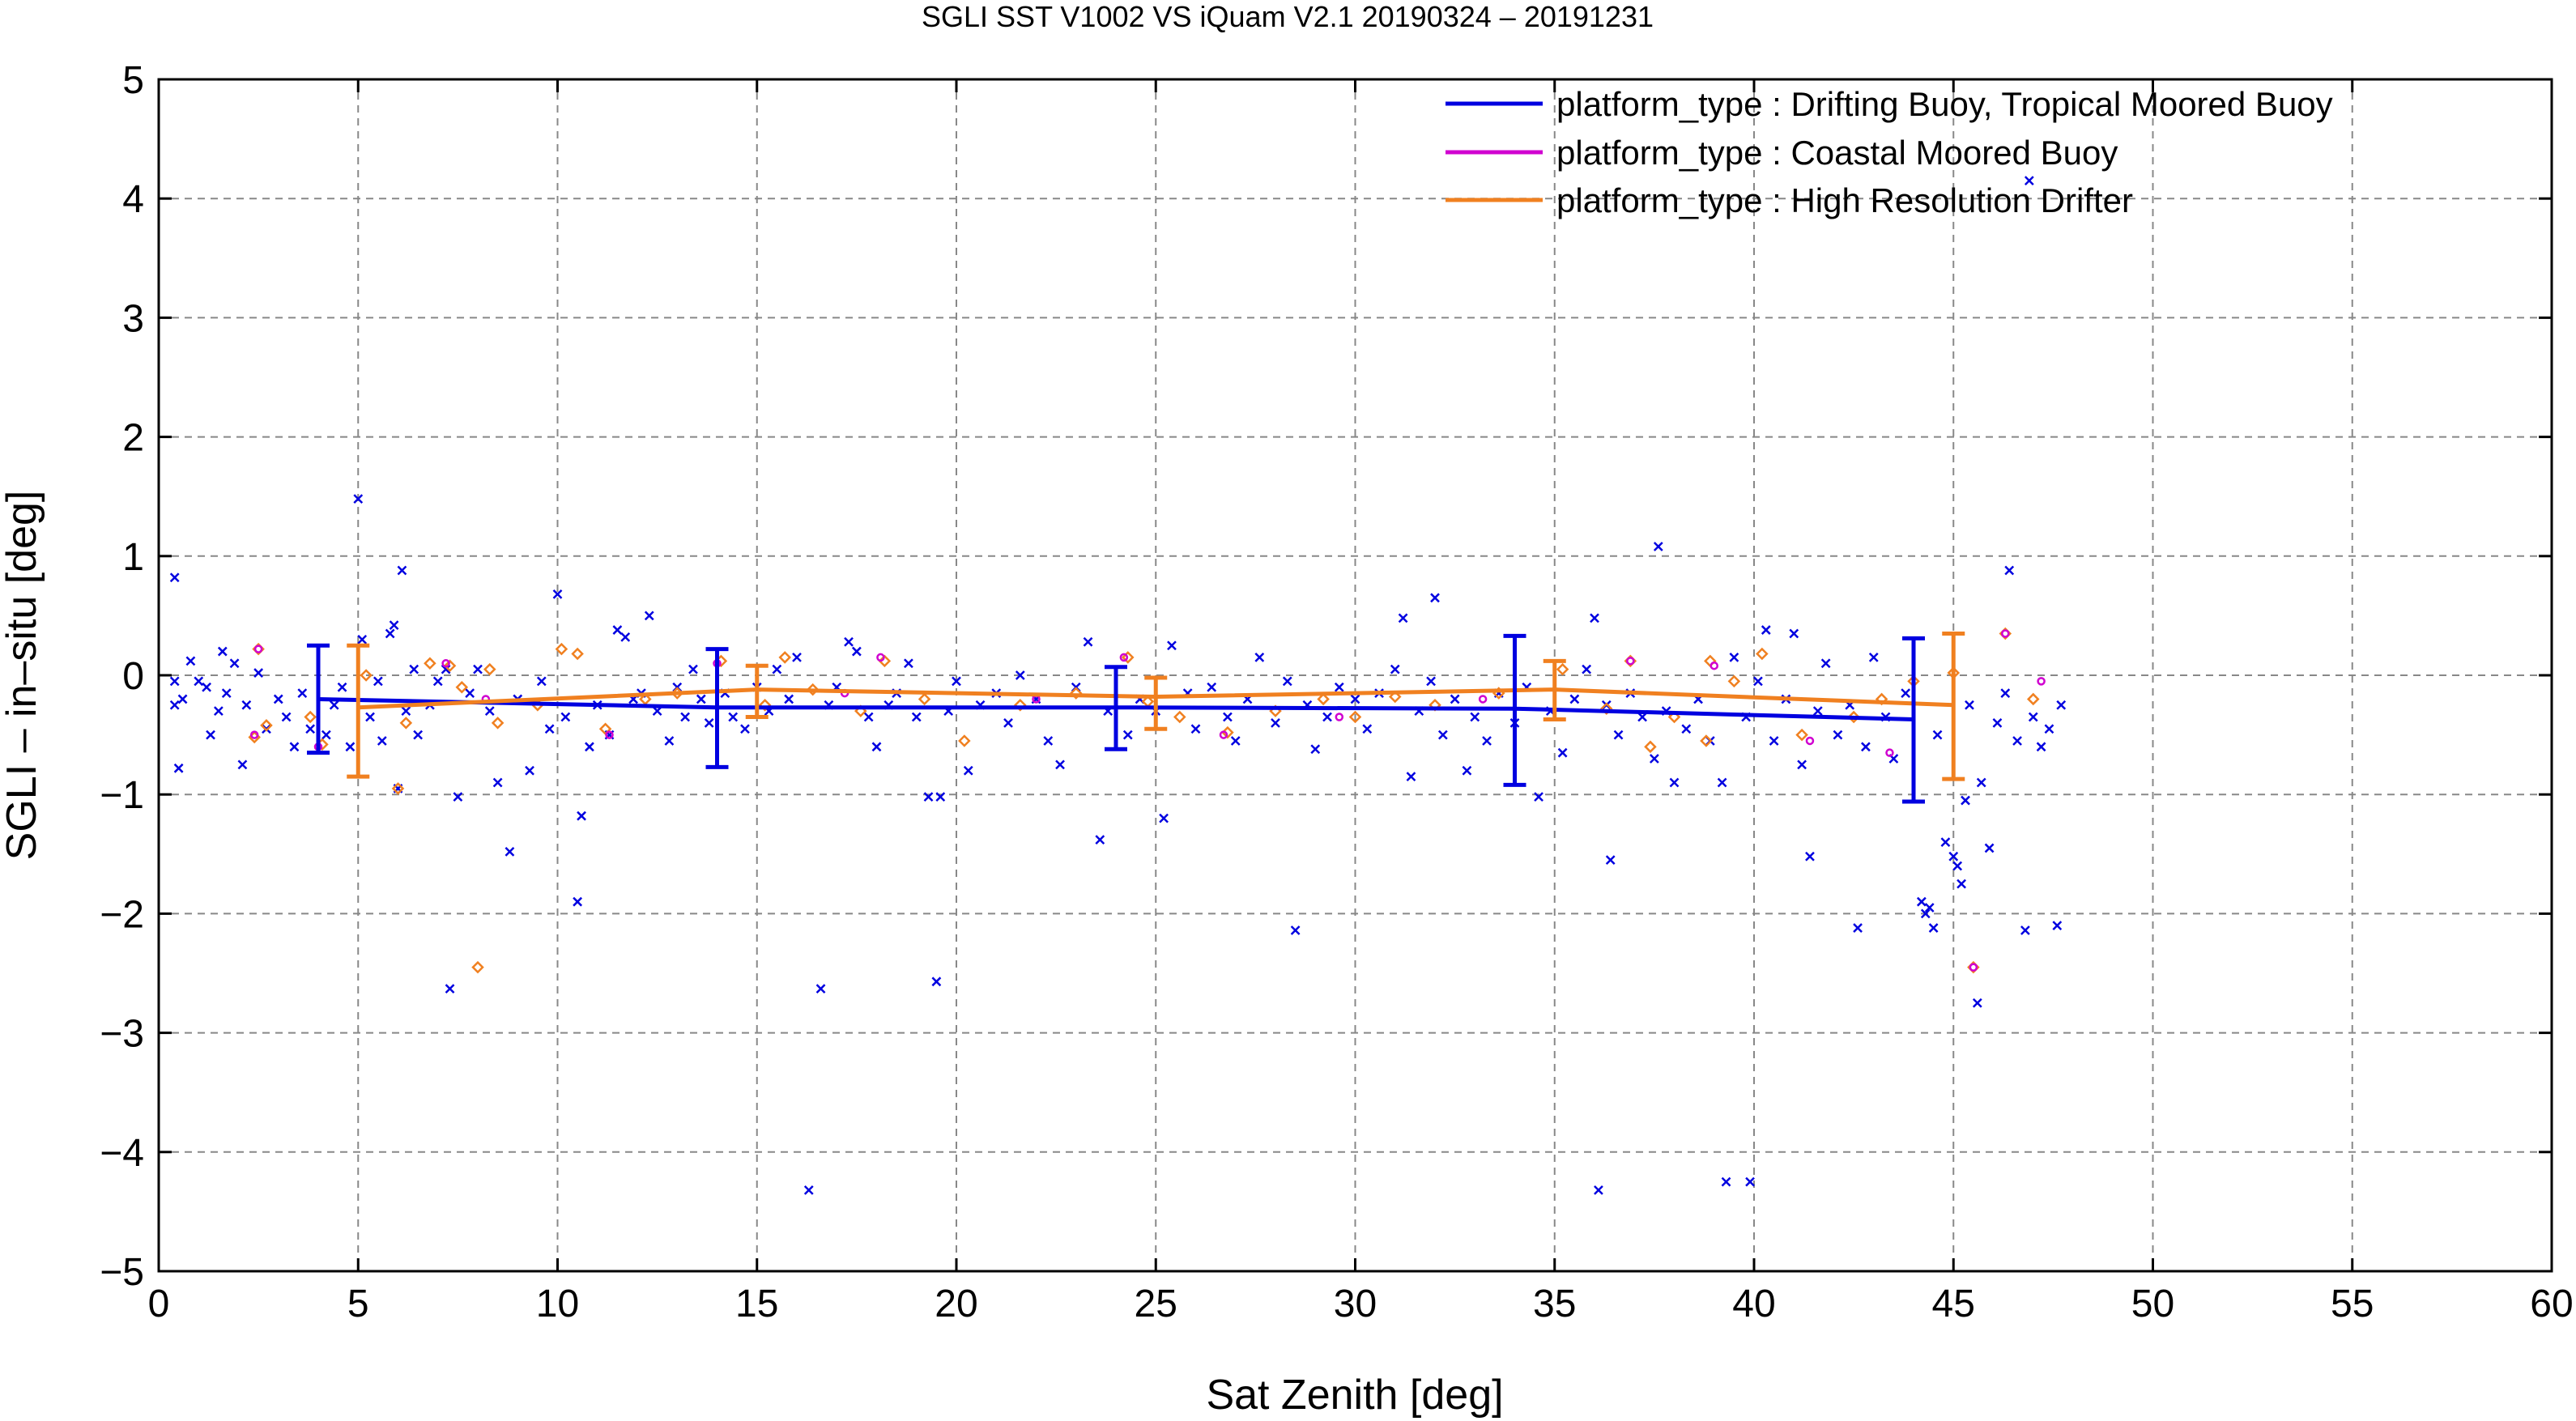  I want to click on x-tick-label: 35, so click(1554, 1304).